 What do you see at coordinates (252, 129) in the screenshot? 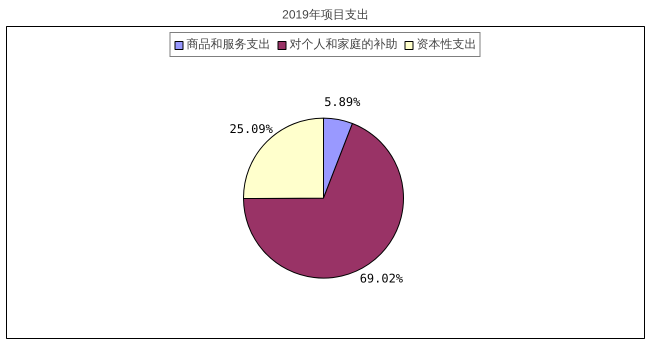
I see `data-label: 25.09%` at bounding box center [252, 129].